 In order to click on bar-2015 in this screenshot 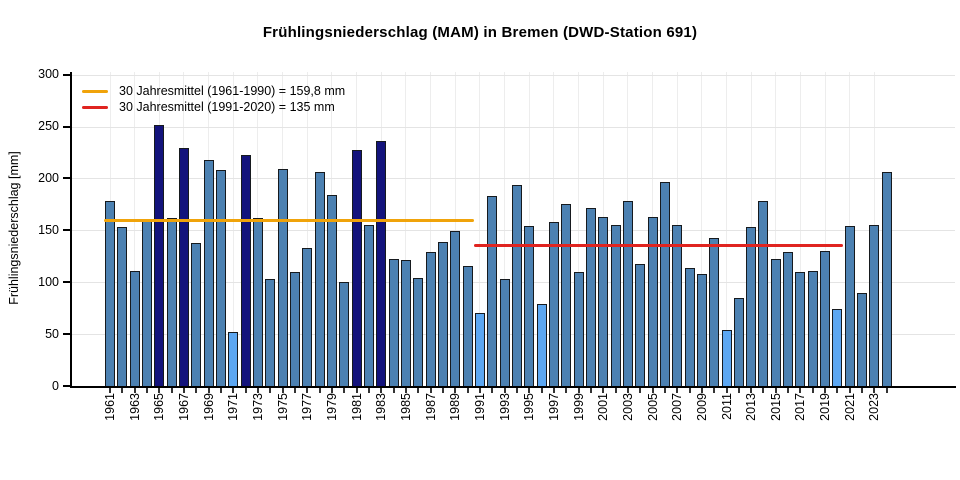, I will do `click(775, 322)`.